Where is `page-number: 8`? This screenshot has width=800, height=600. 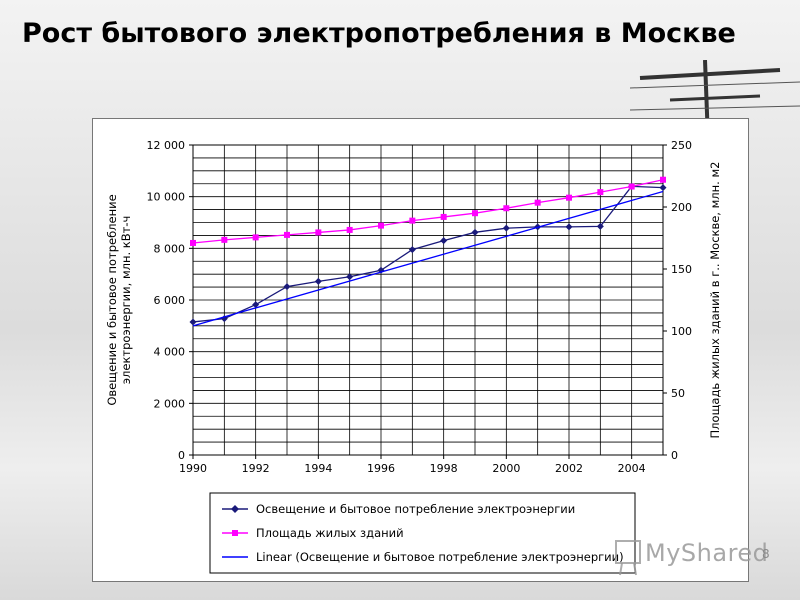
page-number: 8 is located at coordinates (766, 554).